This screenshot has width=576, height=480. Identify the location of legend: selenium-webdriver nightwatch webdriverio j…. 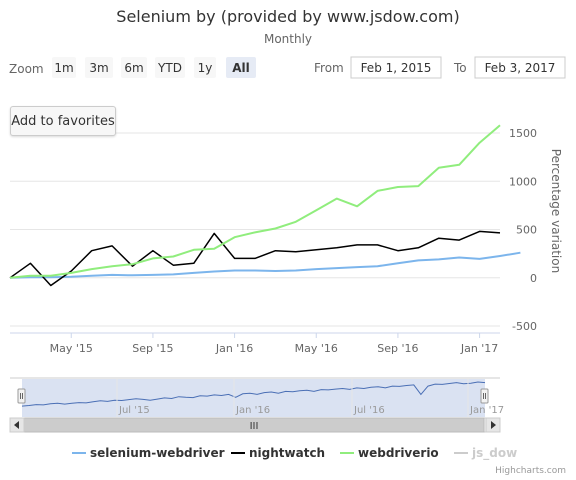
(294, 453).